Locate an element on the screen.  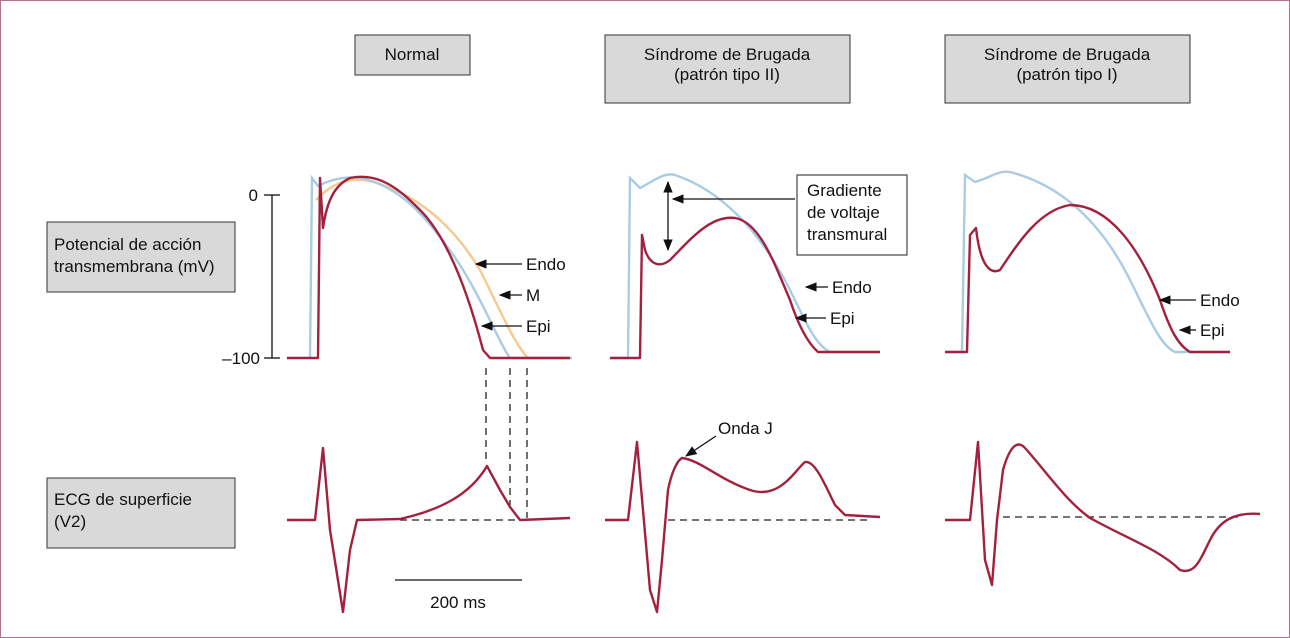
annotation: transmural is located at coordinates (847, 234).